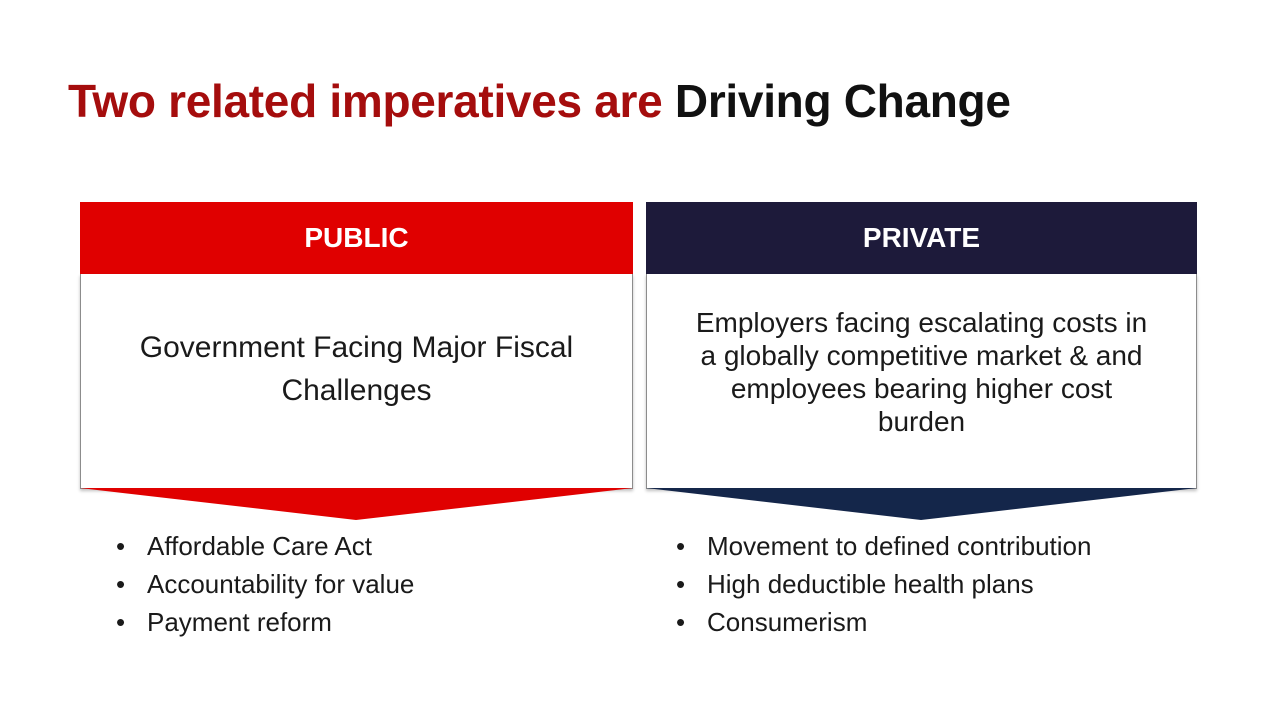  I want to click on list-item: • Accountability for value, so click(265, 584).